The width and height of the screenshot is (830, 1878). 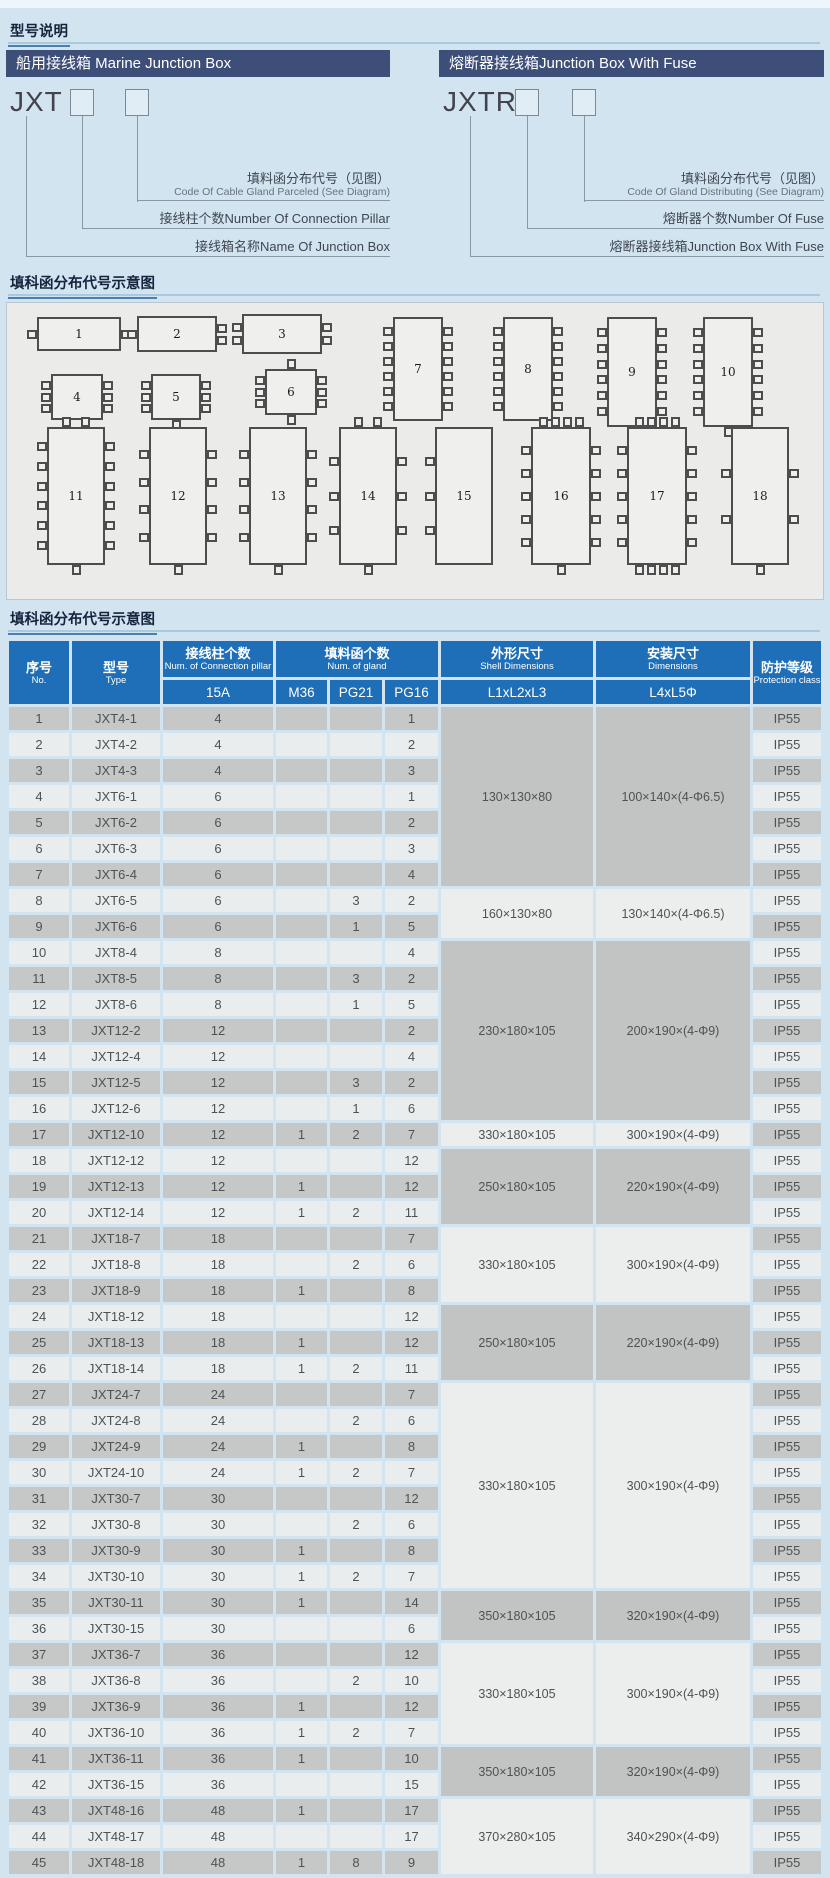 What do you see at coordinates (39, 1134) in the screenshot?
I see `cell-no: 17` at bounding box center [39, 1134].